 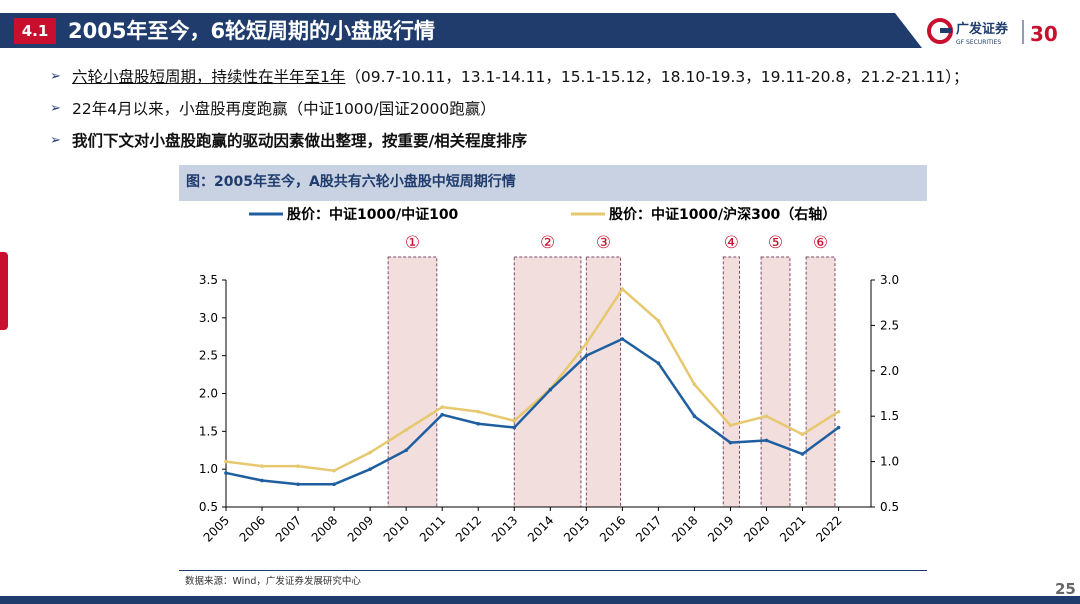 I want to click on footer-band, so click(x=540, y=600).